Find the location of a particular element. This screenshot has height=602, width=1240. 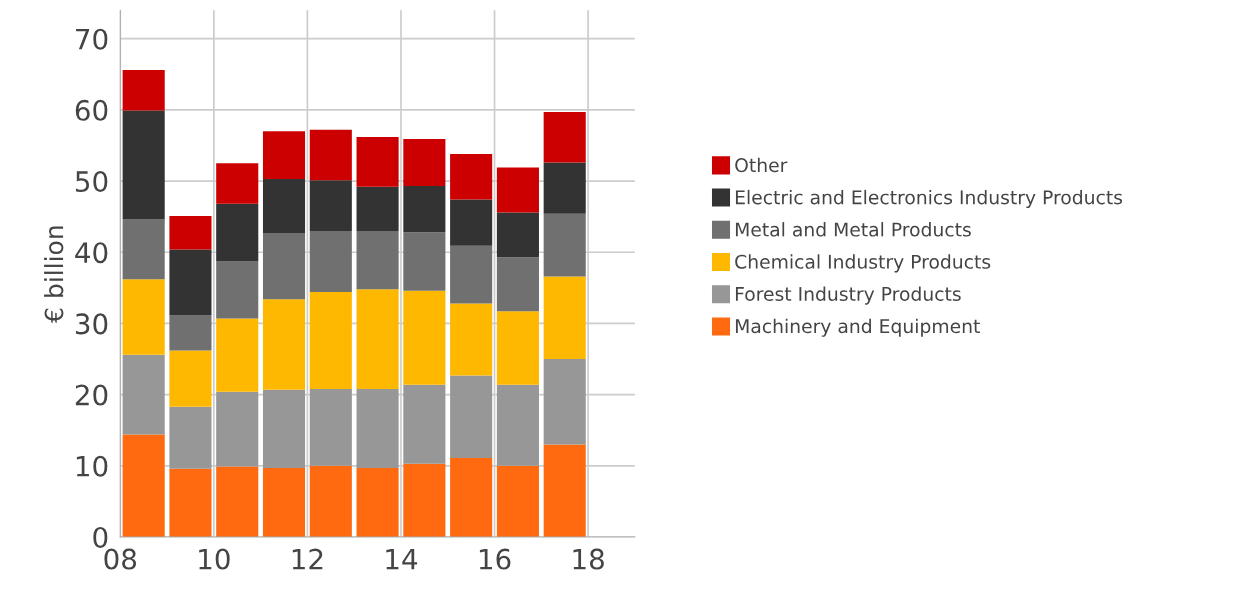

legend-label: Chemical Industry Products is located at coordinates (863, 263).